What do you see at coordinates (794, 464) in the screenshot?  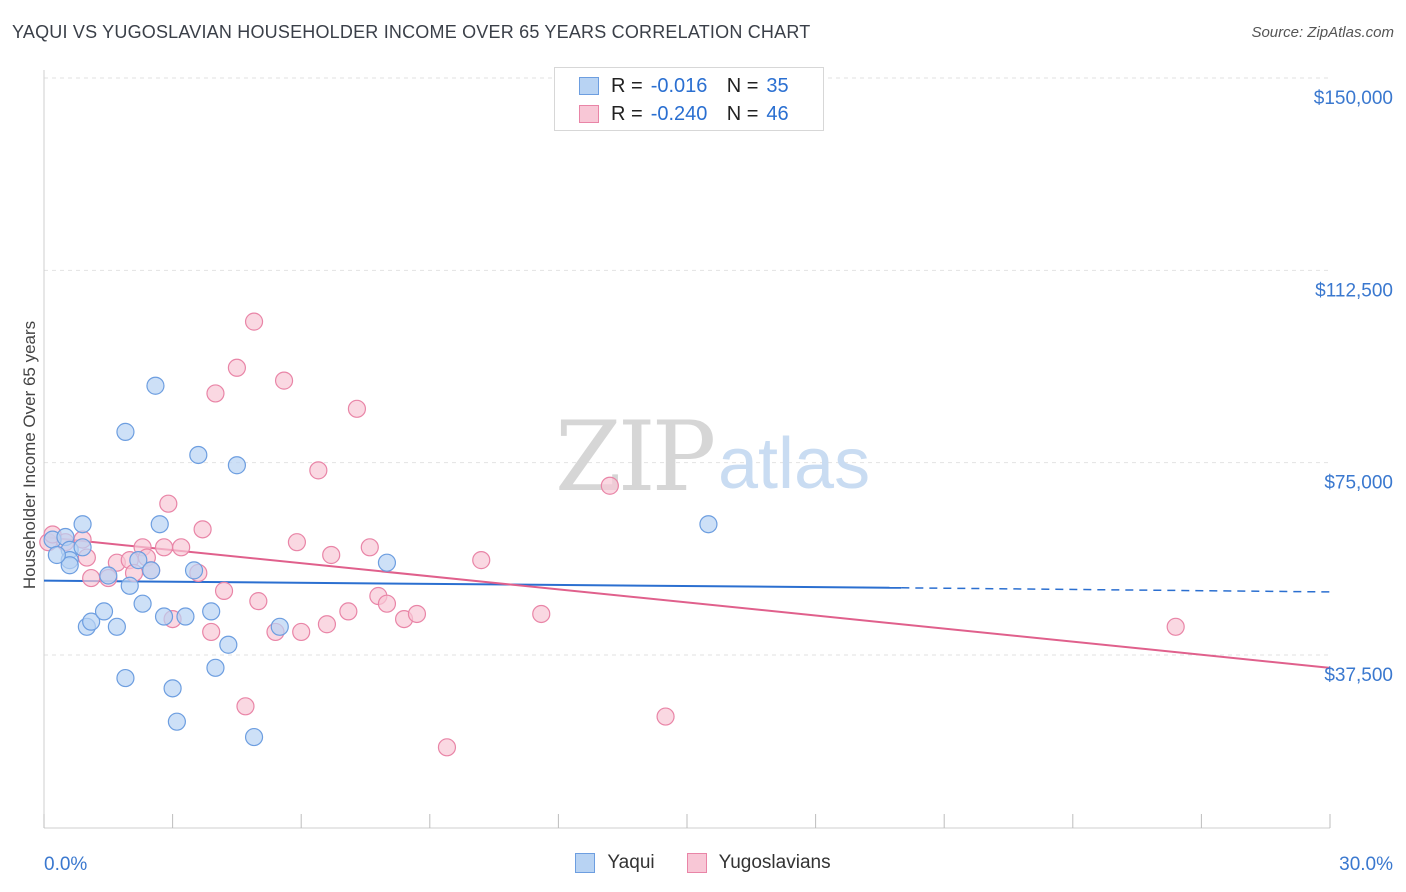 I see `watermark-atlas: atlas` at bounding box center [794, 464].